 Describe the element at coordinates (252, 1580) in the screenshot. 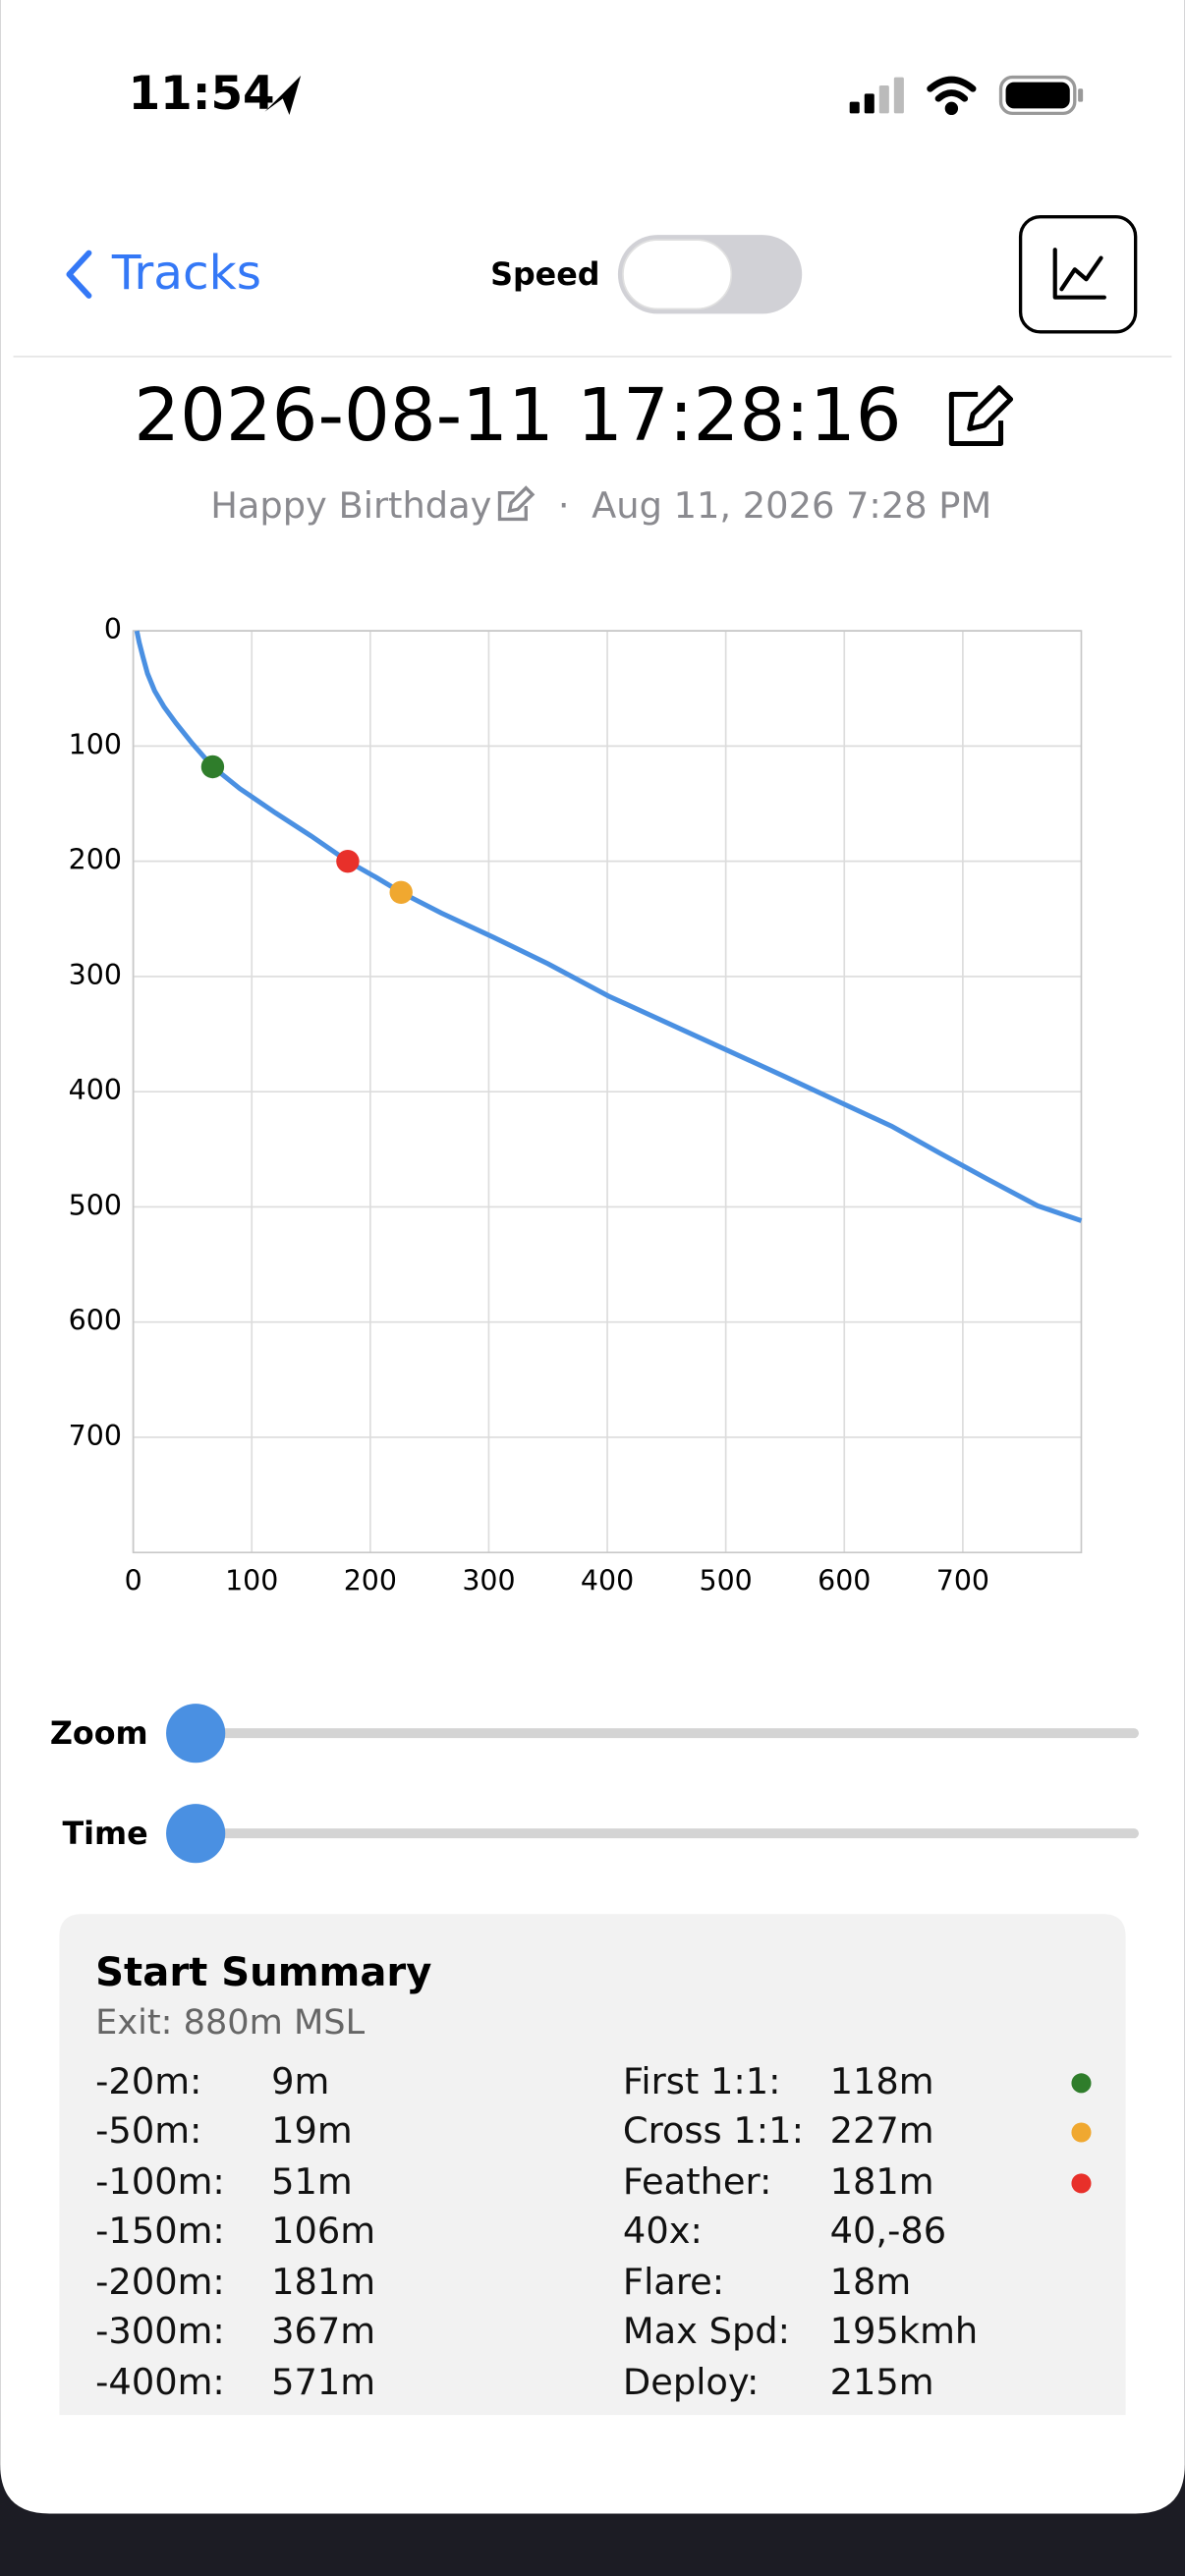

I see `x-tick-label: 100` at that location.